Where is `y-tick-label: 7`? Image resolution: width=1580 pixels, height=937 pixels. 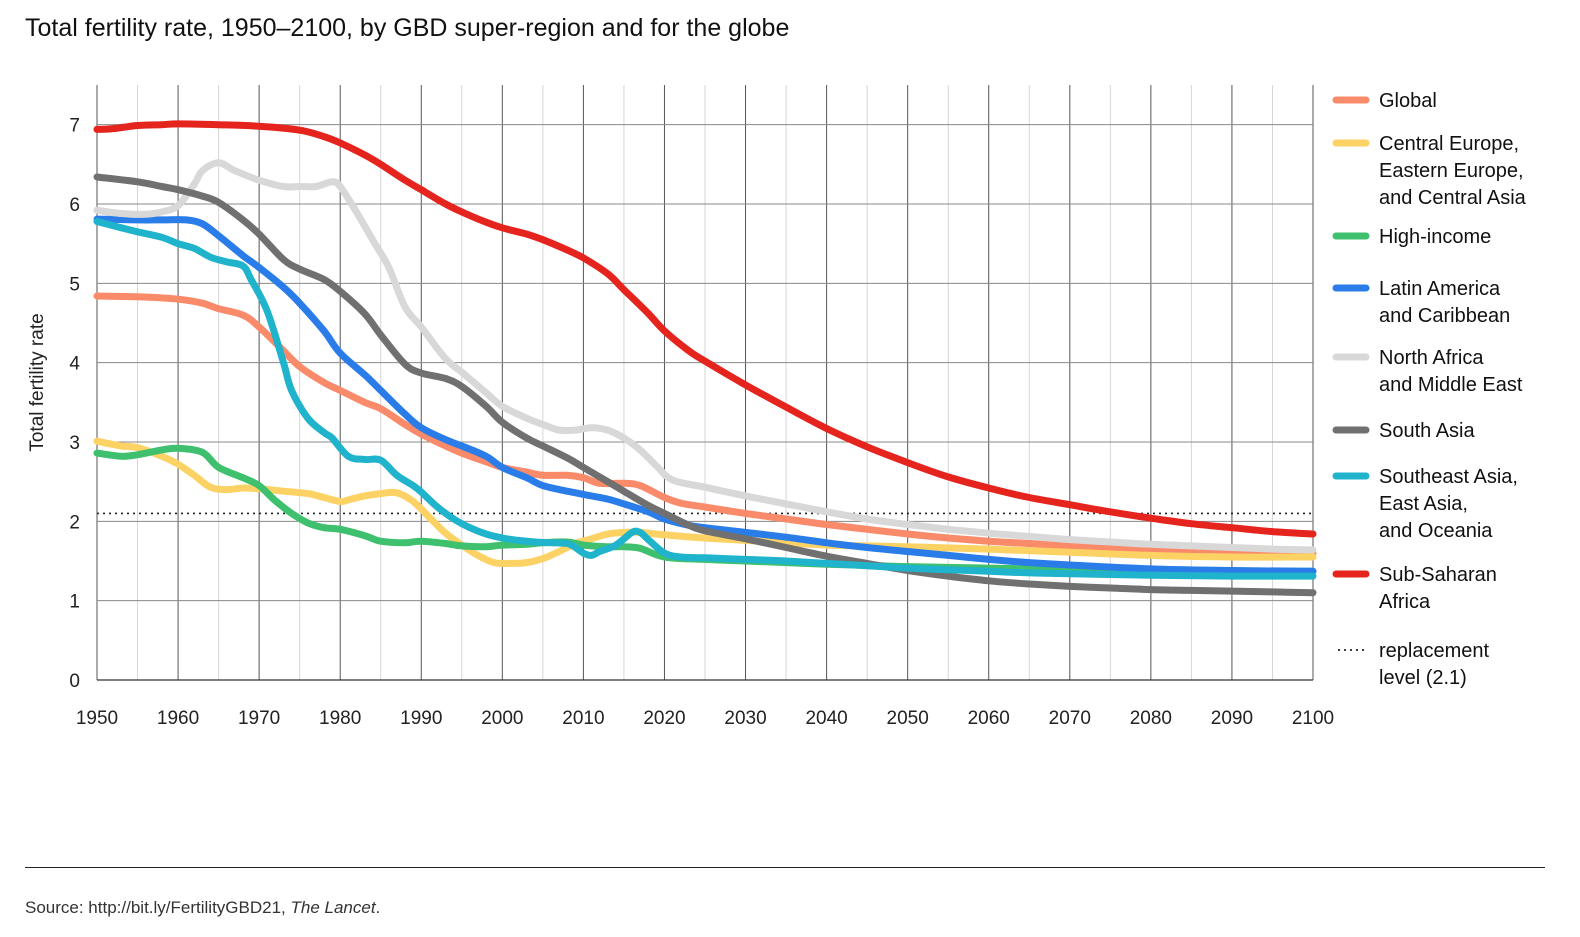
y-tick-label: 7 is located at coordinates (74, 126).